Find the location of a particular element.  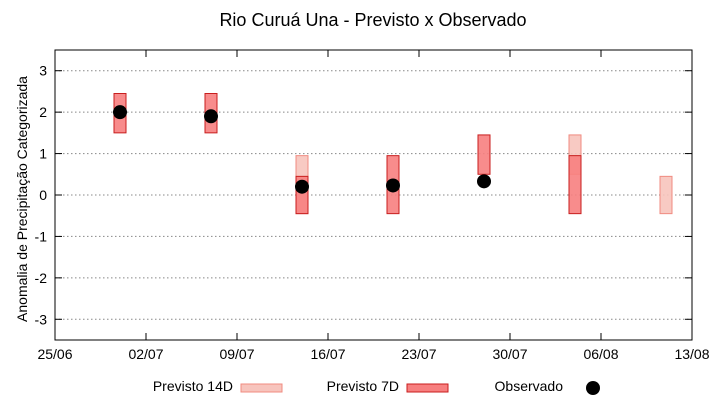

x-tick-label: 16/07 is located at coordinates (327, 354).